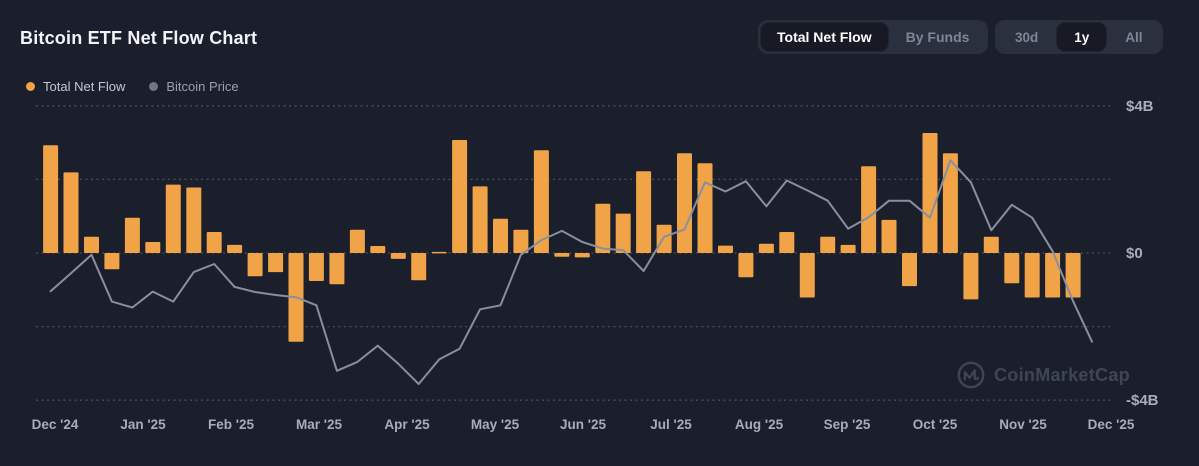 Image resolution: width=1199 pixels, height=466 pixels. What do you see at coordinates (824, 37) in the screenshot?
I see `toggle-total-net-flow: Total Net Flow` at bounding box center [824, 37].